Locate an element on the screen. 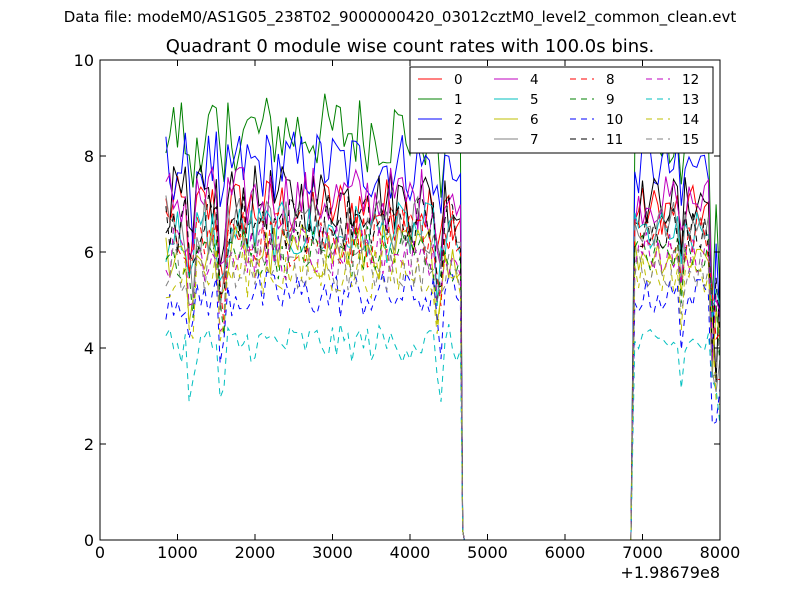 This screenshot has height=600, width=800. y-tick-label: 10 is located at coordinates (84, 60).